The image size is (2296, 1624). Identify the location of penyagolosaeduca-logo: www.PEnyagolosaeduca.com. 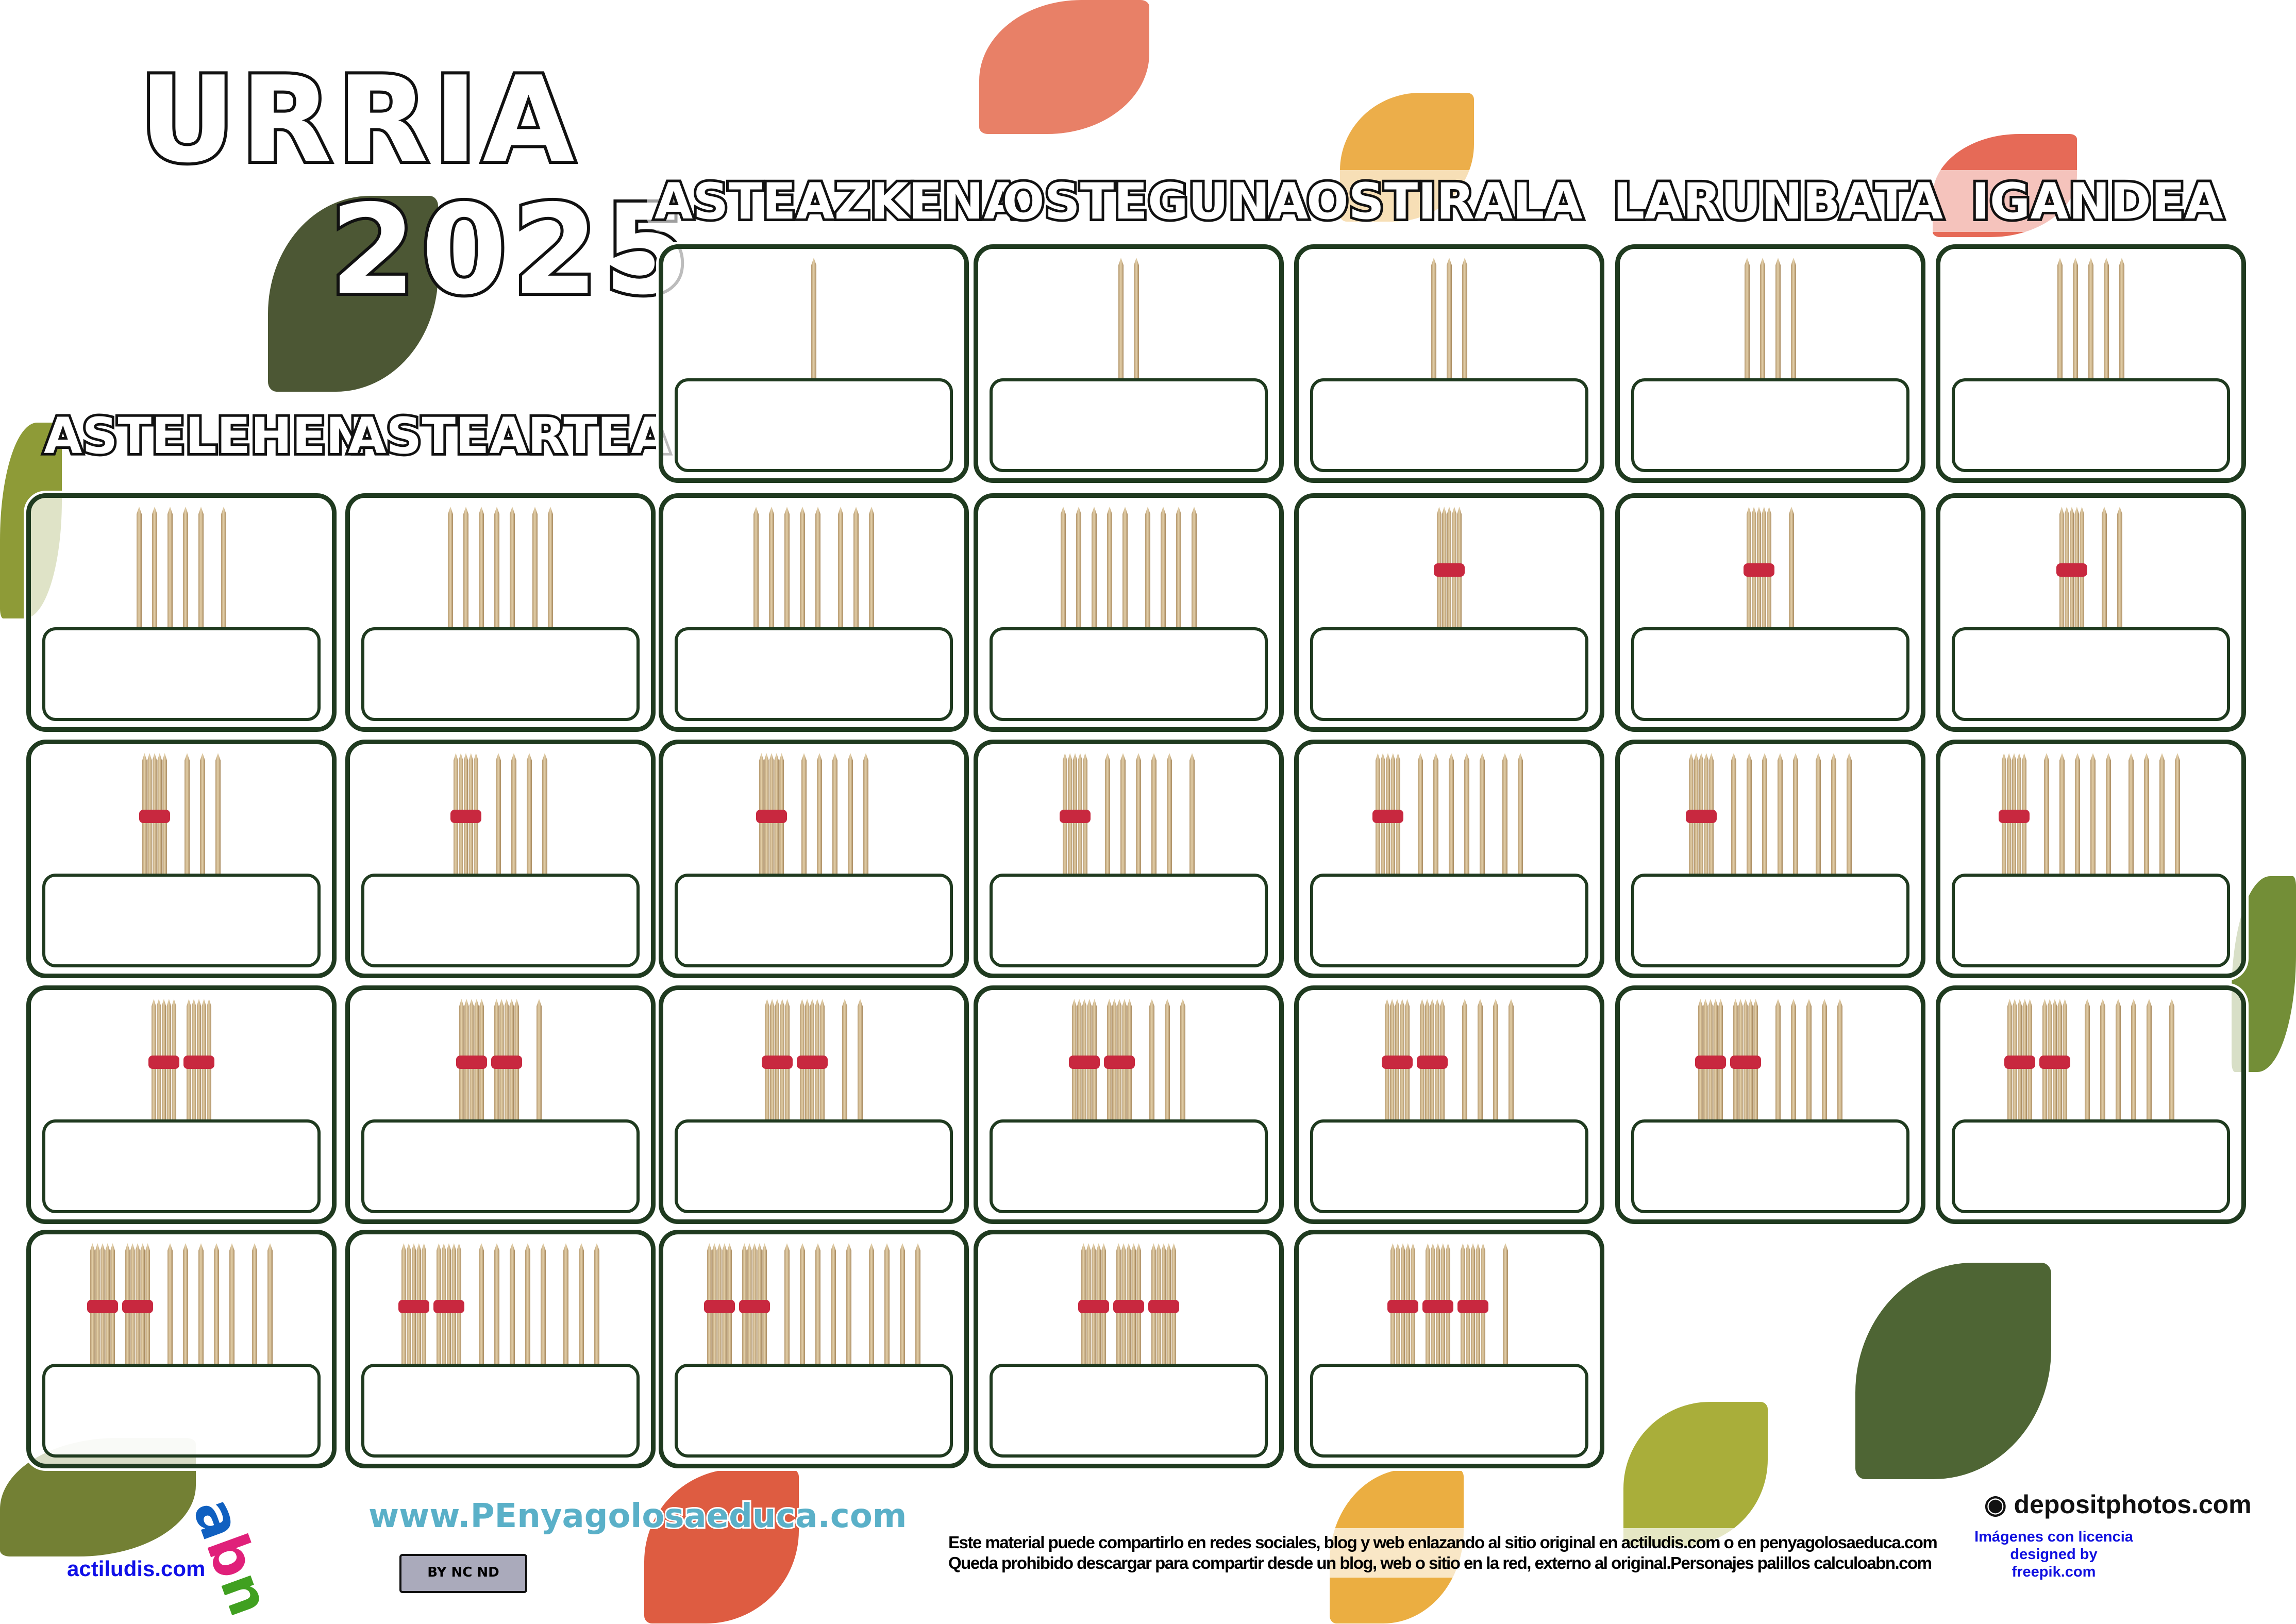
(637, 1516).